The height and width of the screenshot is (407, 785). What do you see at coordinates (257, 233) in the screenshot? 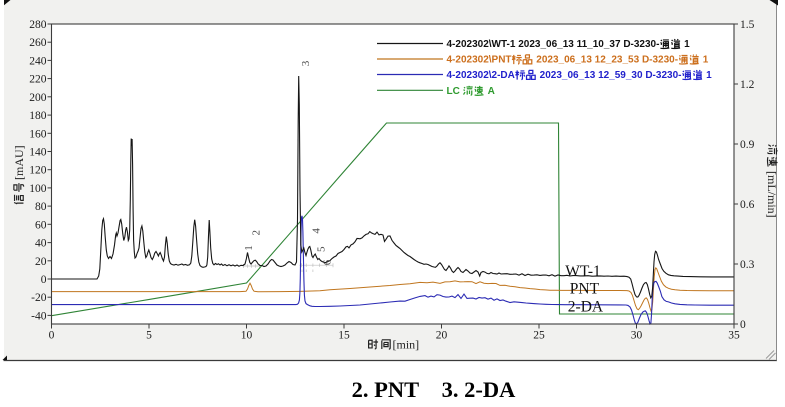
I see `svg-text: 2` at bounding box center [257, 233].